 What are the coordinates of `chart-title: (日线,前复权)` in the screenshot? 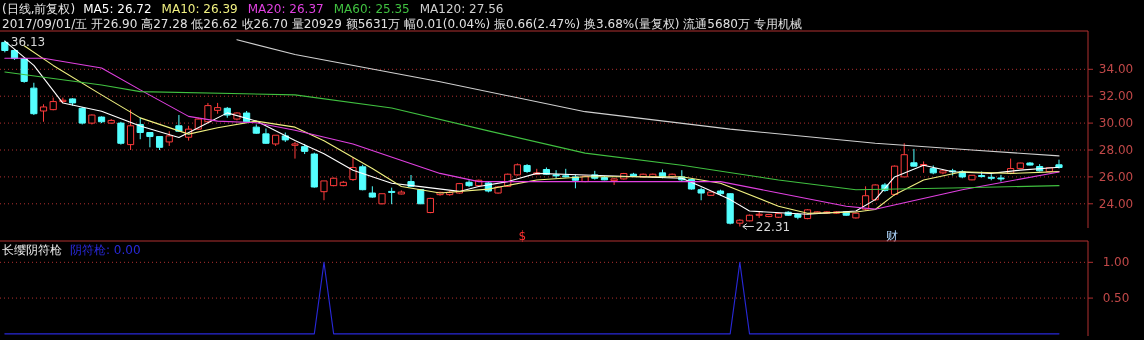 It's located at (39, 9).